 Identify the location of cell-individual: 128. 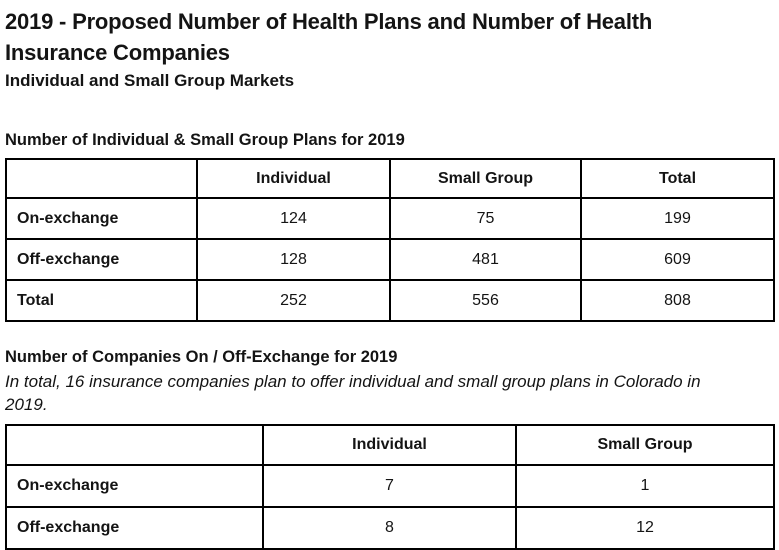
(293, 259).